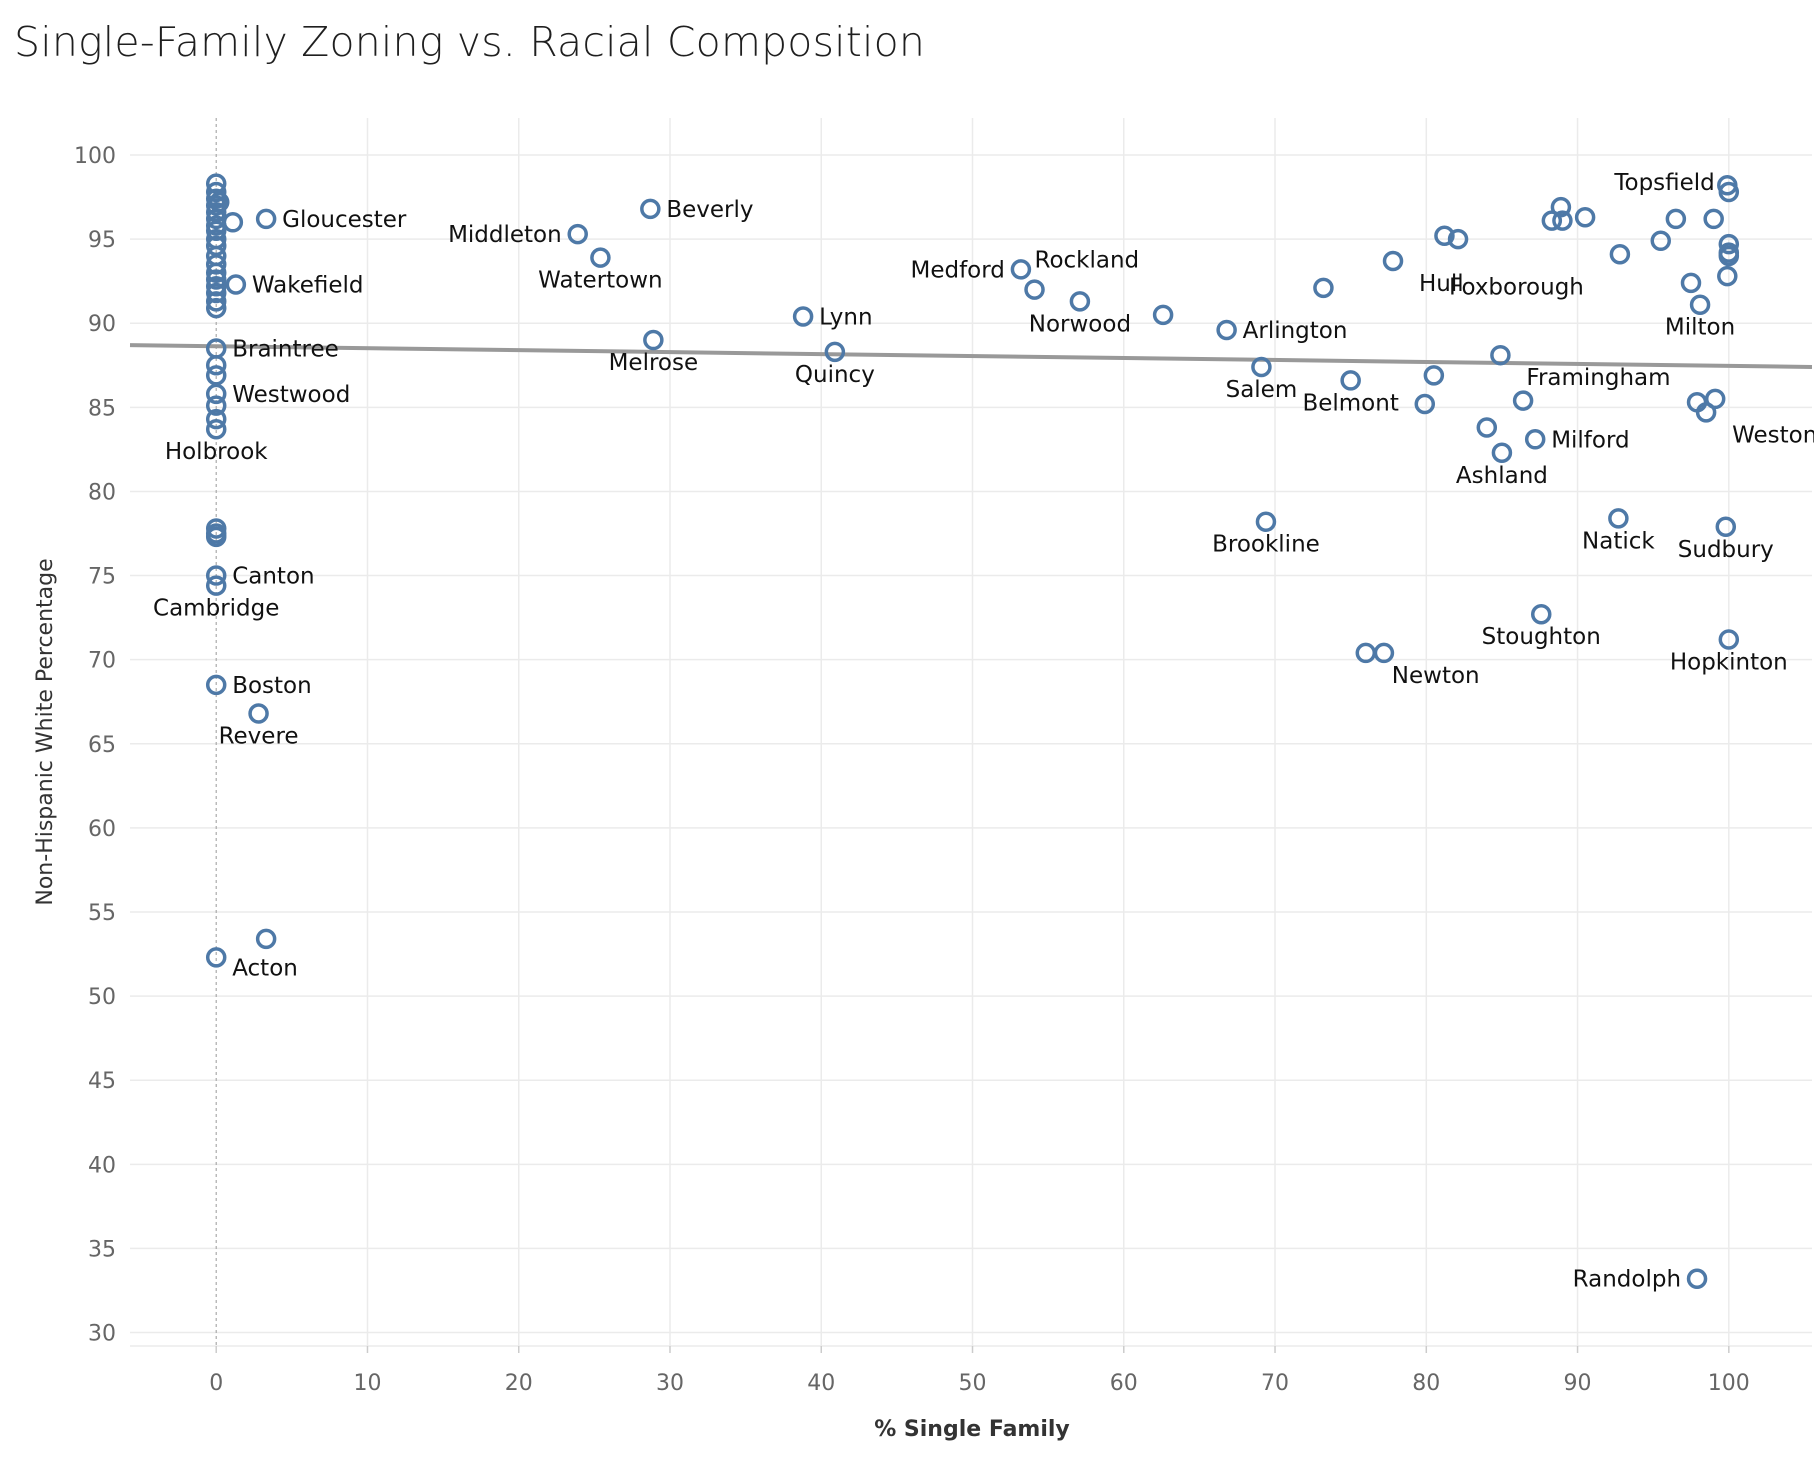 The height and width of the screenshot is (1470, 1814). What do you see at coordinates (1087, 261) in the screenshot?
I see `point-label: Rockland` at bounding box center [1087, 261].